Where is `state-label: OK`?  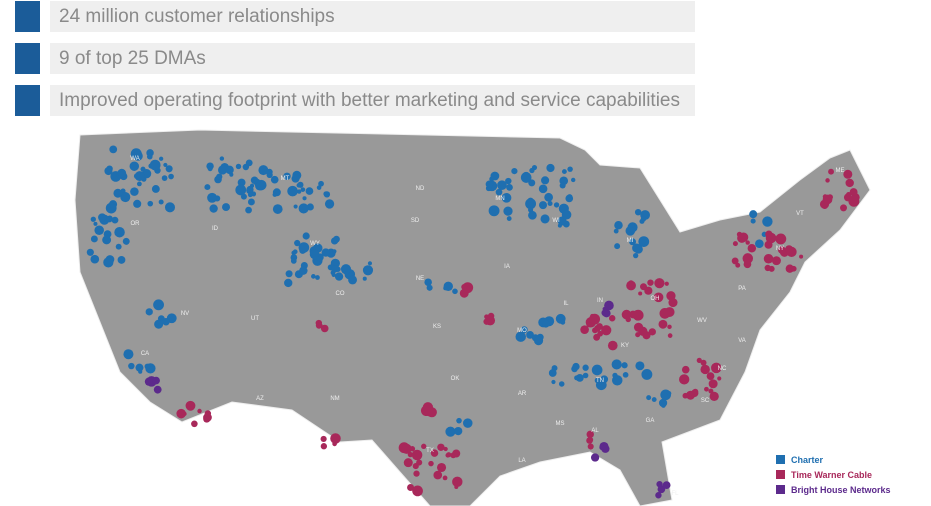
state-label: OK is located at coordinates (455, 379).